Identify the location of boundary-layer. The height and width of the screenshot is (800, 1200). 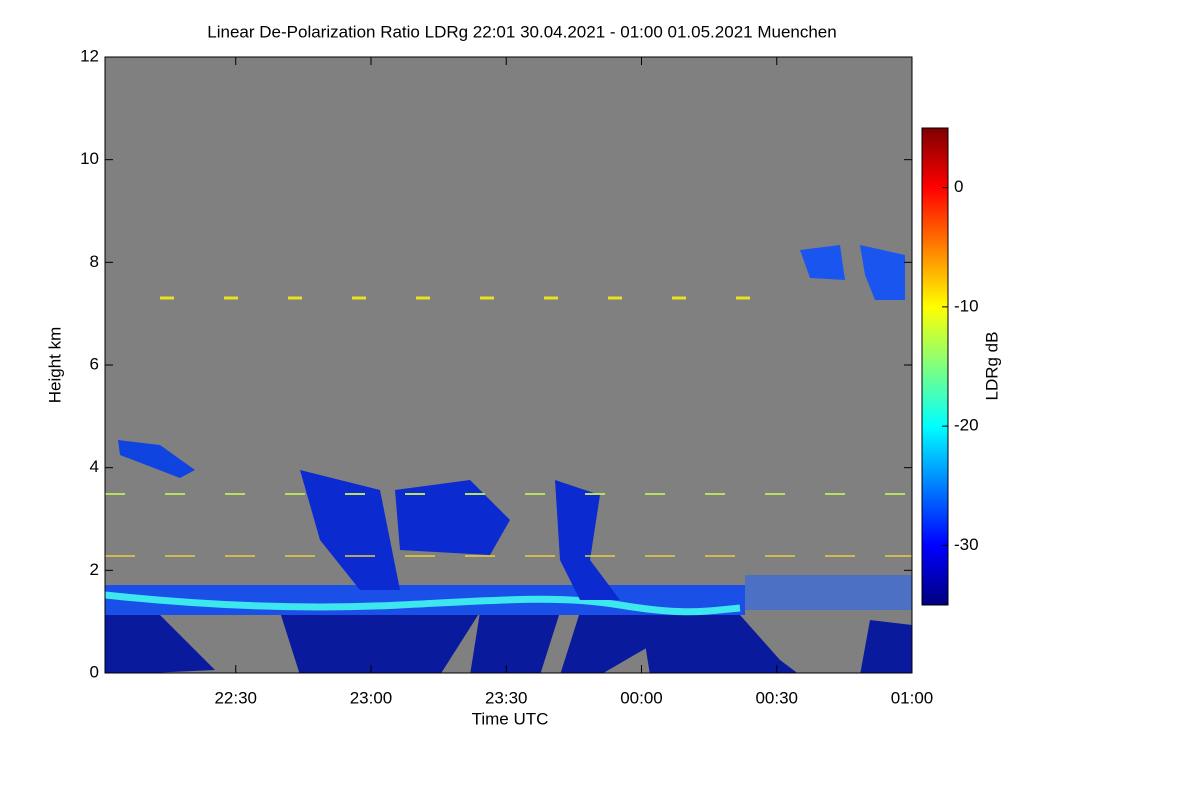
(423, 603).